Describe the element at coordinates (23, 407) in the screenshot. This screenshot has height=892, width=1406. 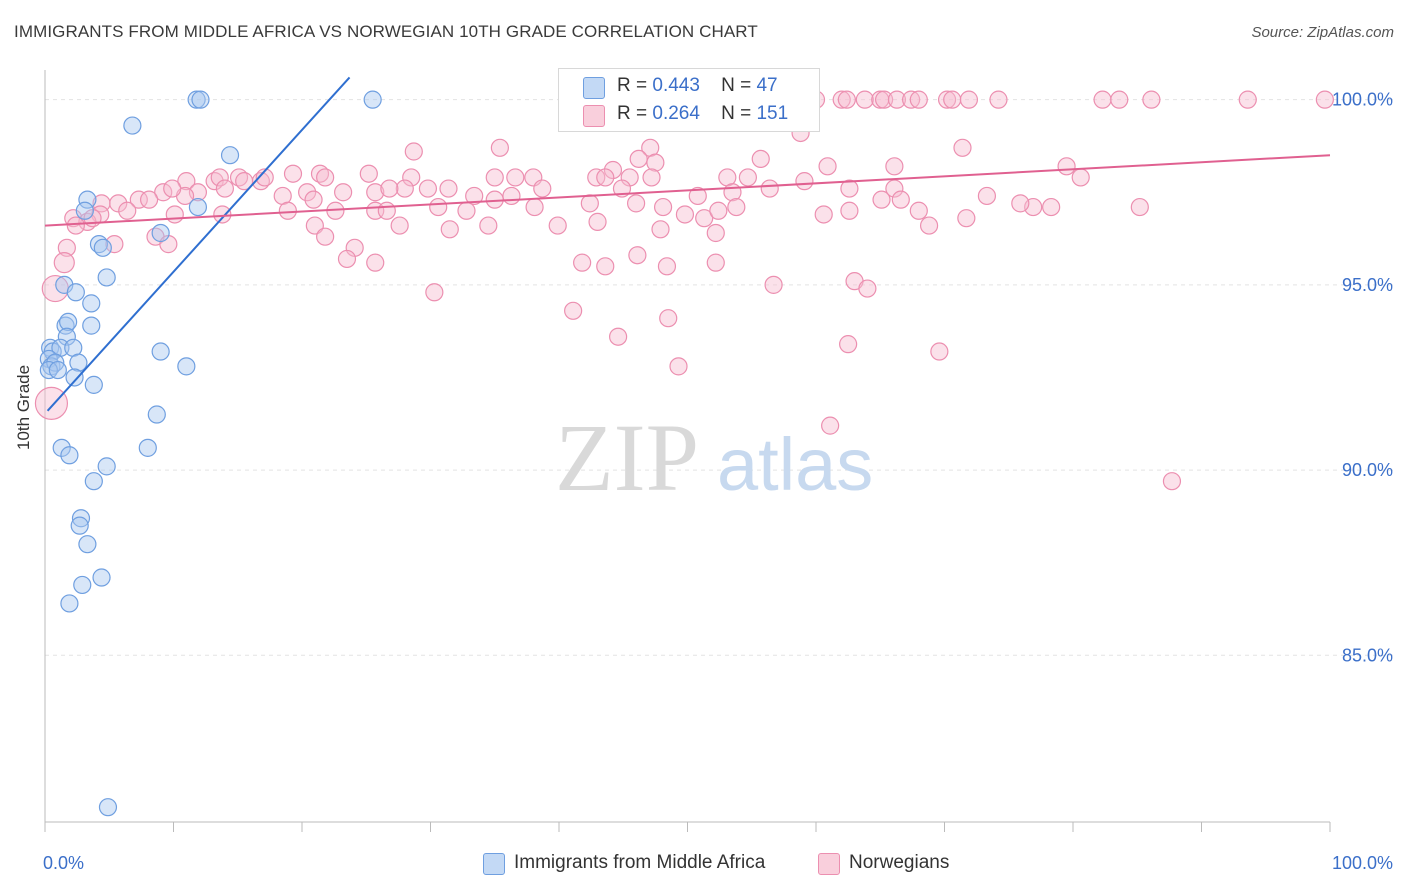
I see `y-axis-label: 10th Grade` at that location.